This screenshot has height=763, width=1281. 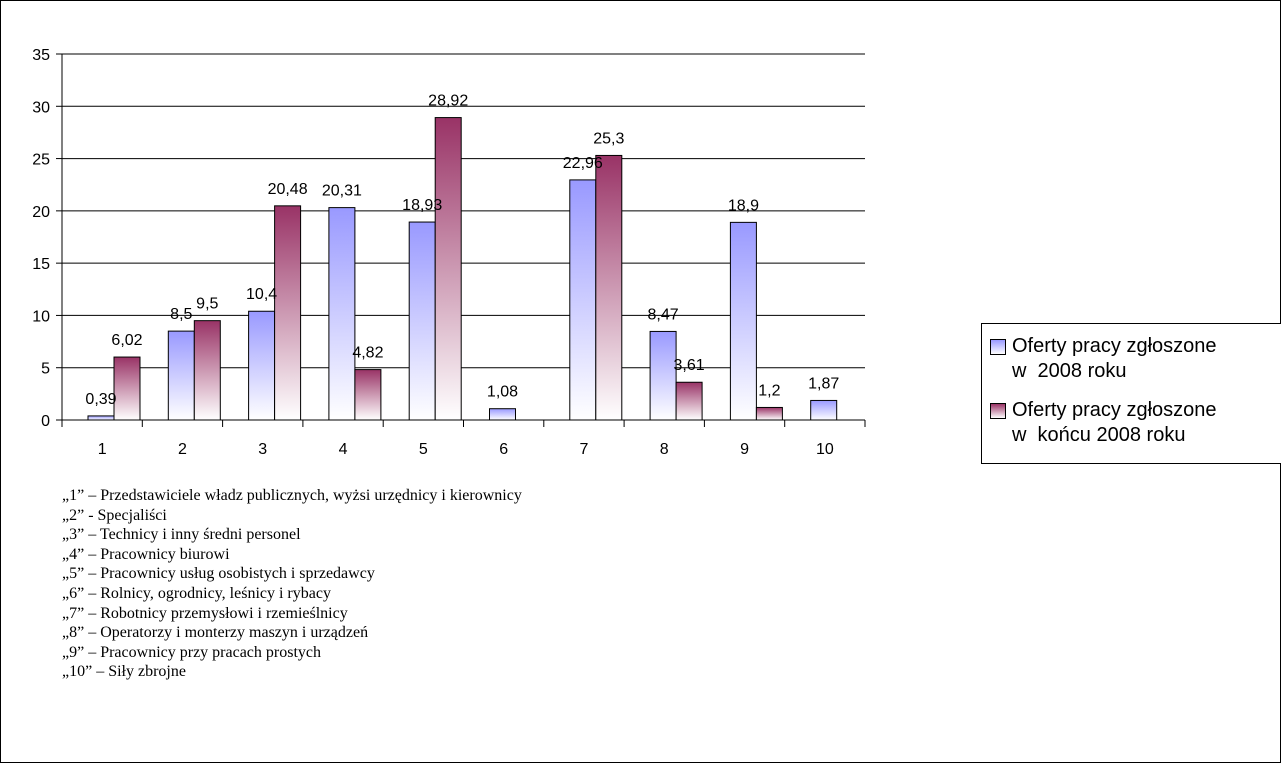 I want to click on legend-label-series-1-line-1: Oferty pracy zgłoszone, so click(x=1114, y=346).